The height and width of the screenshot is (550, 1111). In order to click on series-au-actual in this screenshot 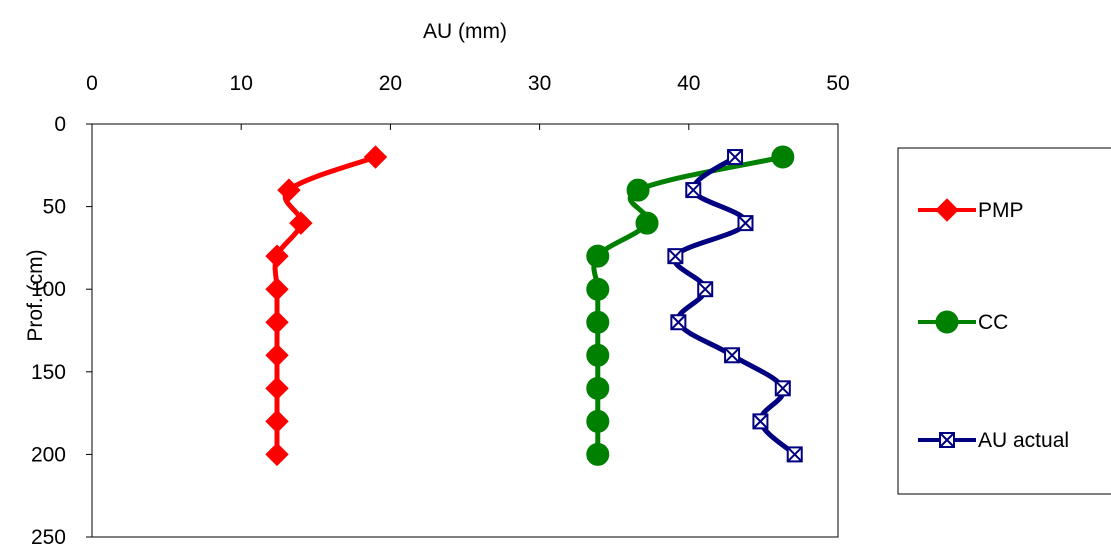, I will do `click(735, 306)`.